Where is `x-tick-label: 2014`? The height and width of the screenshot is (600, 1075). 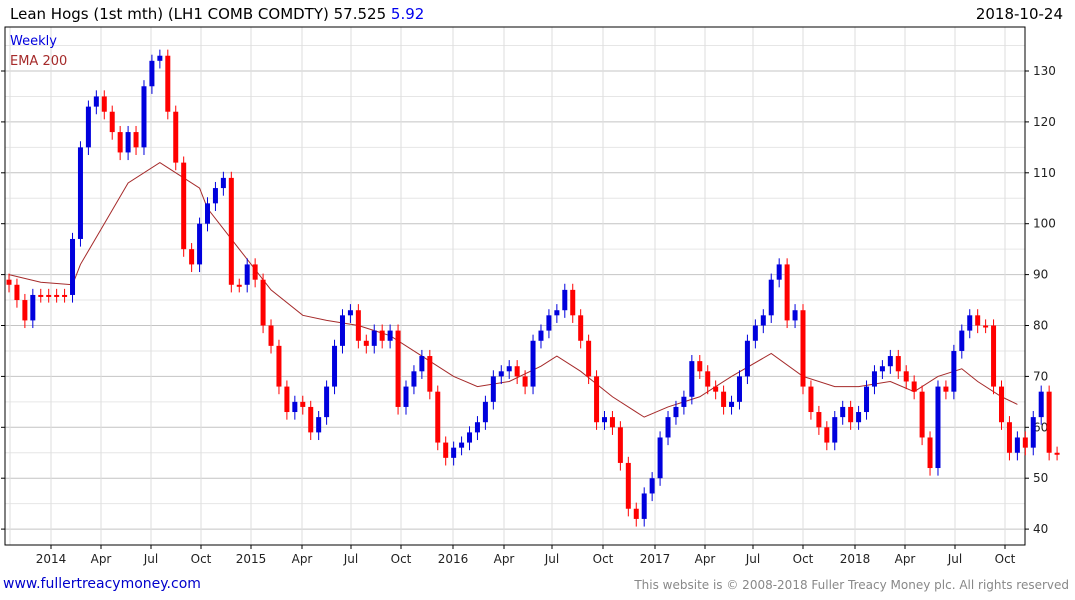 x-tick-label: 2014 is located at coordinates (51, 559).